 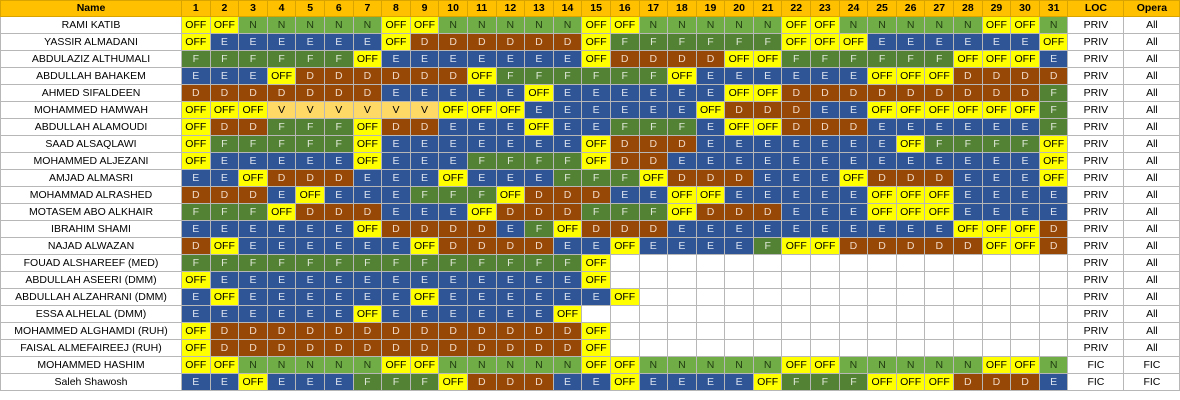 I want to click on header-day-15: 15, so click(x=596, y=8).